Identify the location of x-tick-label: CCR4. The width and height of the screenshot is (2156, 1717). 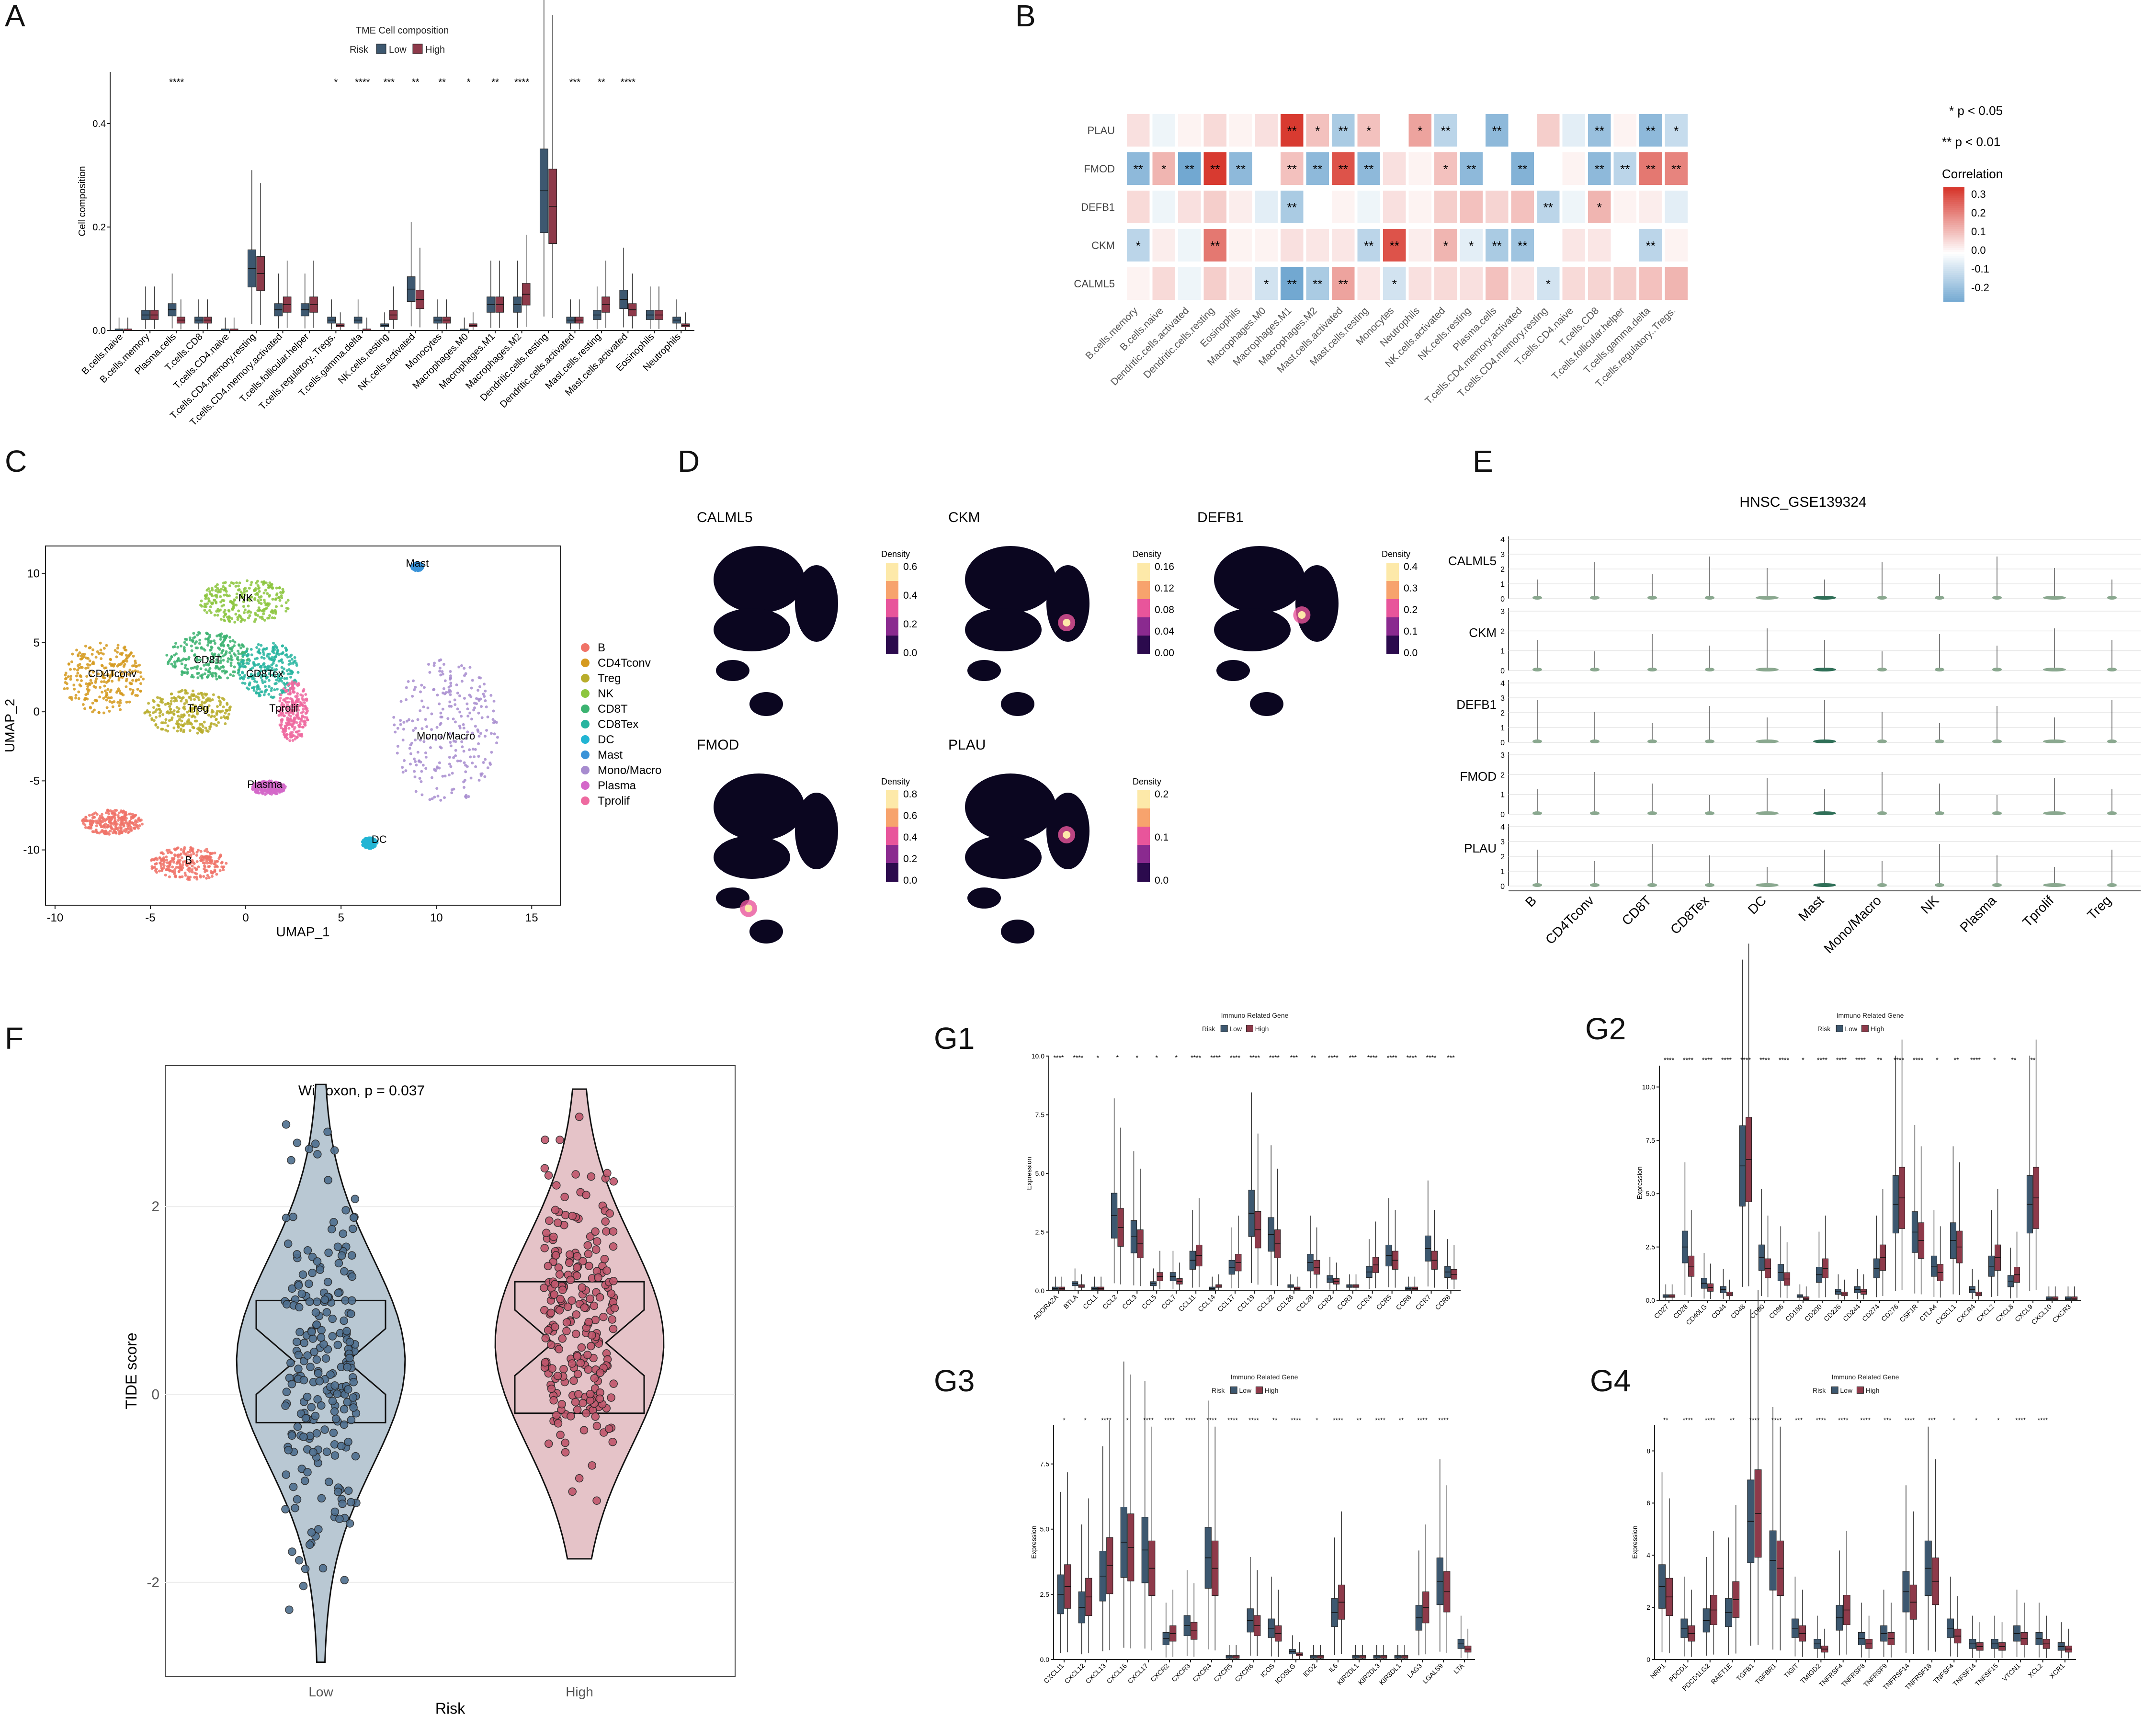
(1364, 1302).